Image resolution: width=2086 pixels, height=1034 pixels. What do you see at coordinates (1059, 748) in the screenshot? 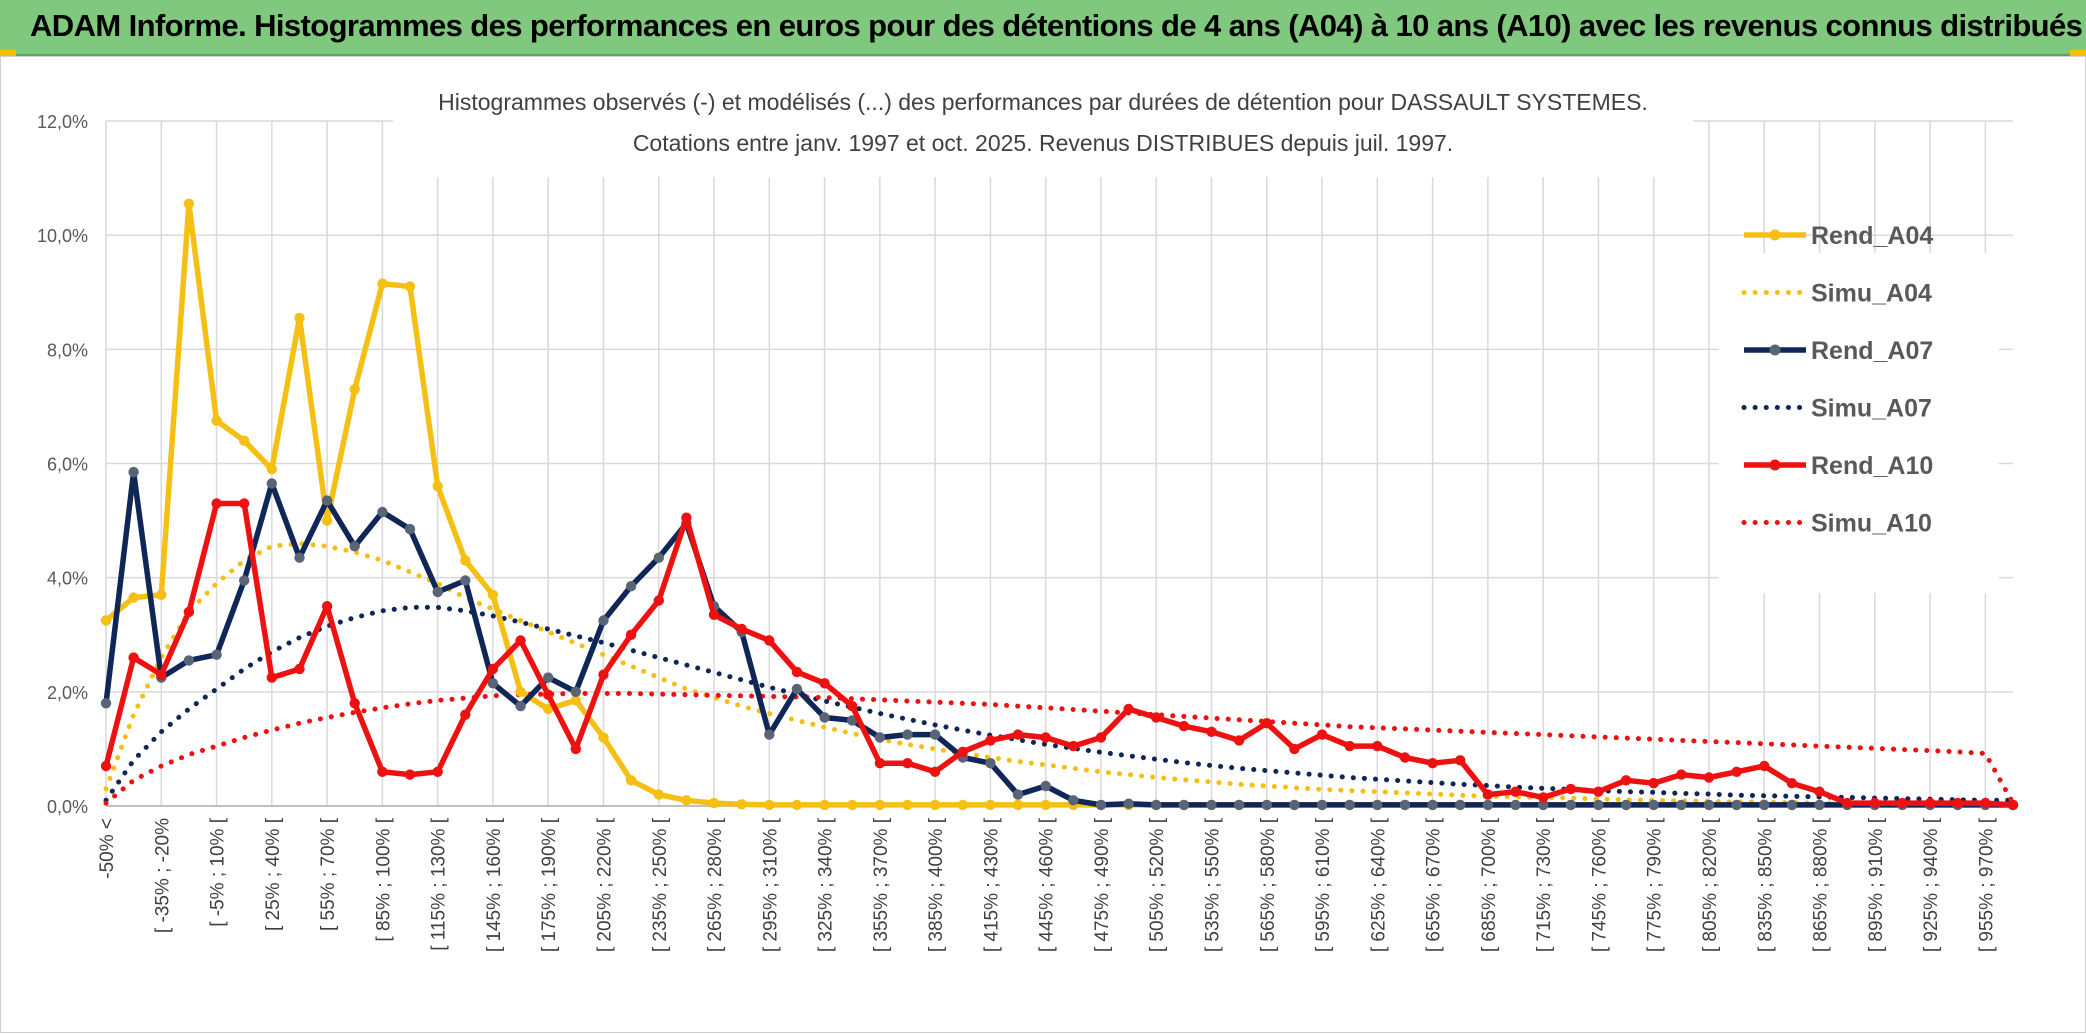
I see `series-simu-a10` at bounding box center [1059, 748].